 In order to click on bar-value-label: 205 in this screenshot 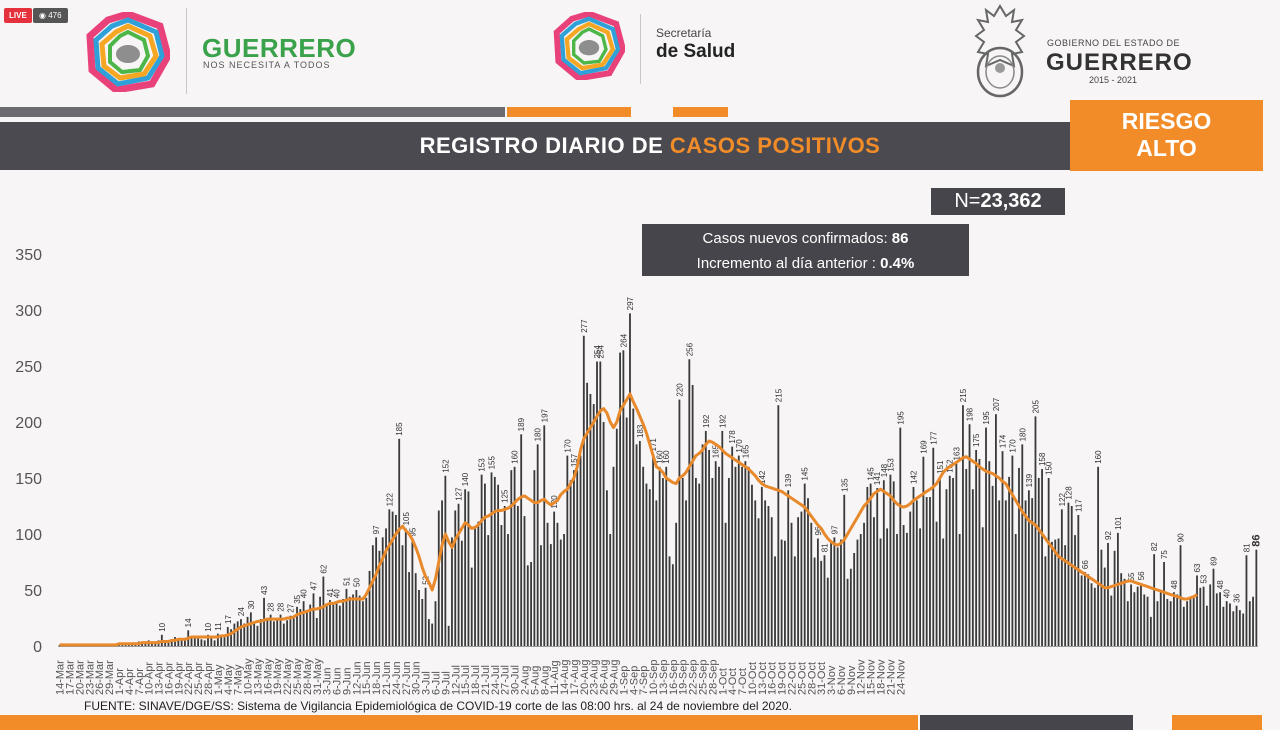, I will do `click(1035, 407)`.